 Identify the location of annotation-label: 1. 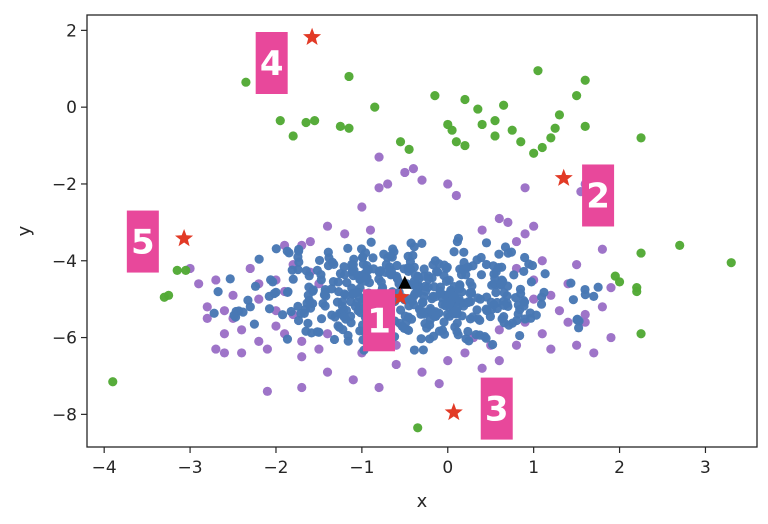
(379, 321).